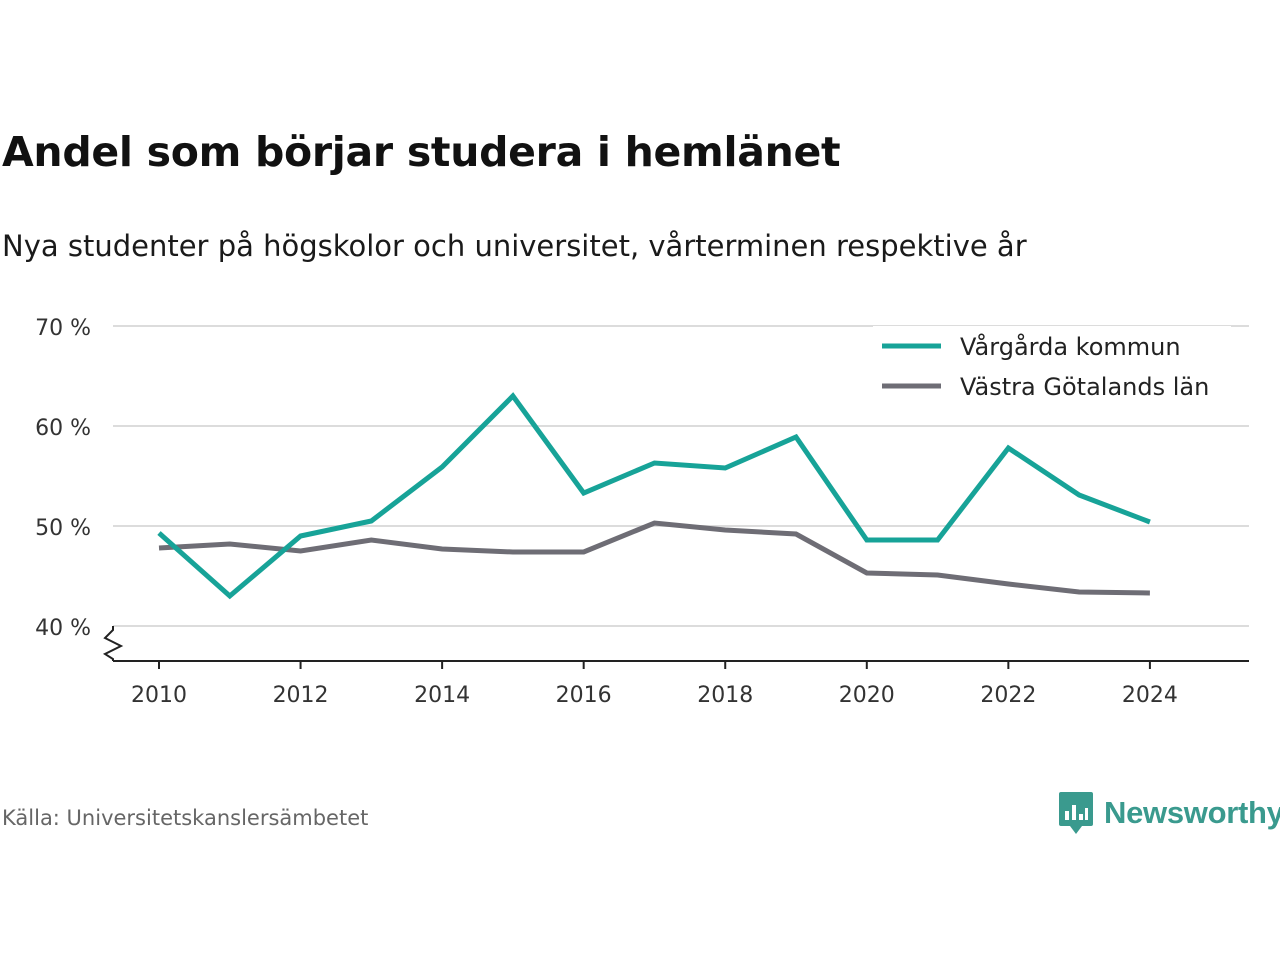 The height and width of the screenshot is (960, 1280). Describe the element at coordinates (867, 695) in the screenshot. I see `x-tick-label: 2020` at that location.